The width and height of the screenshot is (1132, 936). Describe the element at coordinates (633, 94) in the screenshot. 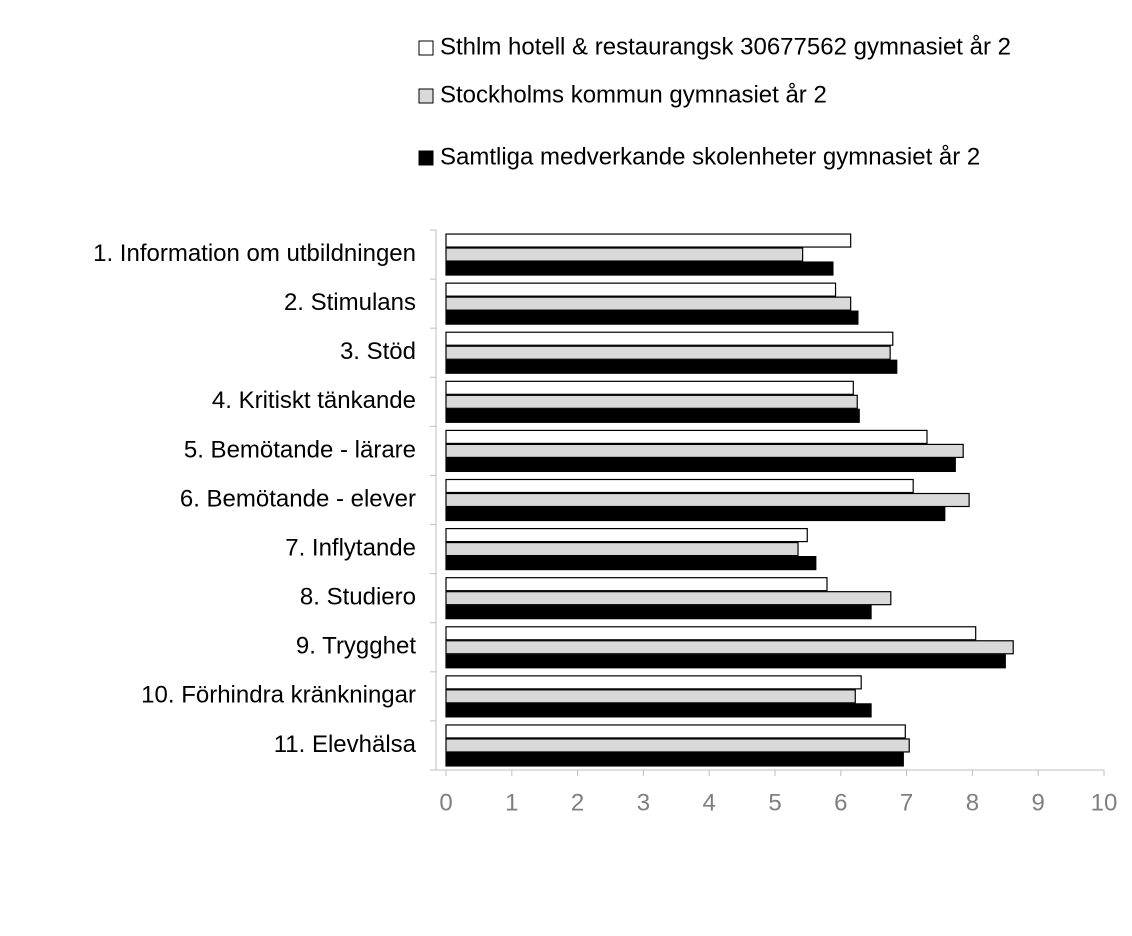

I see `legend-label: Stockholms kommun gymnasiet år 2` at that location.